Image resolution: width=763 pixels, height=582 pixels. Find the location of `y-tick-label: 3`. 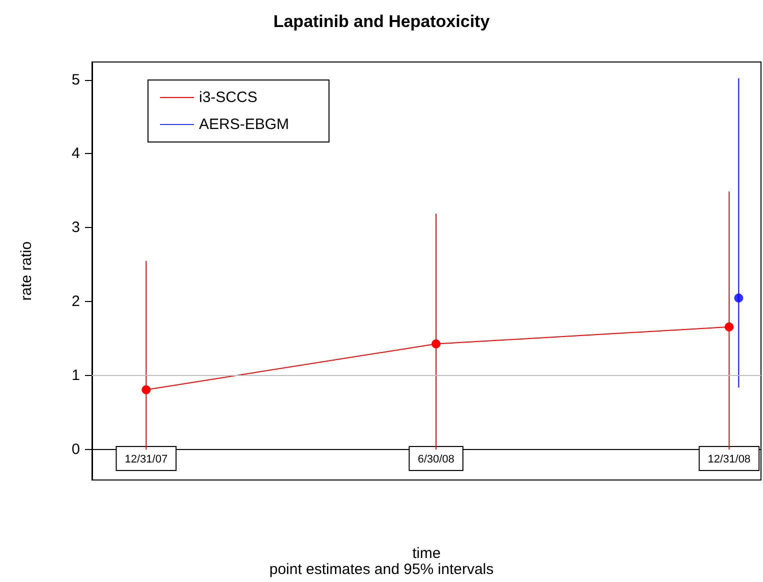

y-tick-label: 3 is located at coordinates (76, 227).